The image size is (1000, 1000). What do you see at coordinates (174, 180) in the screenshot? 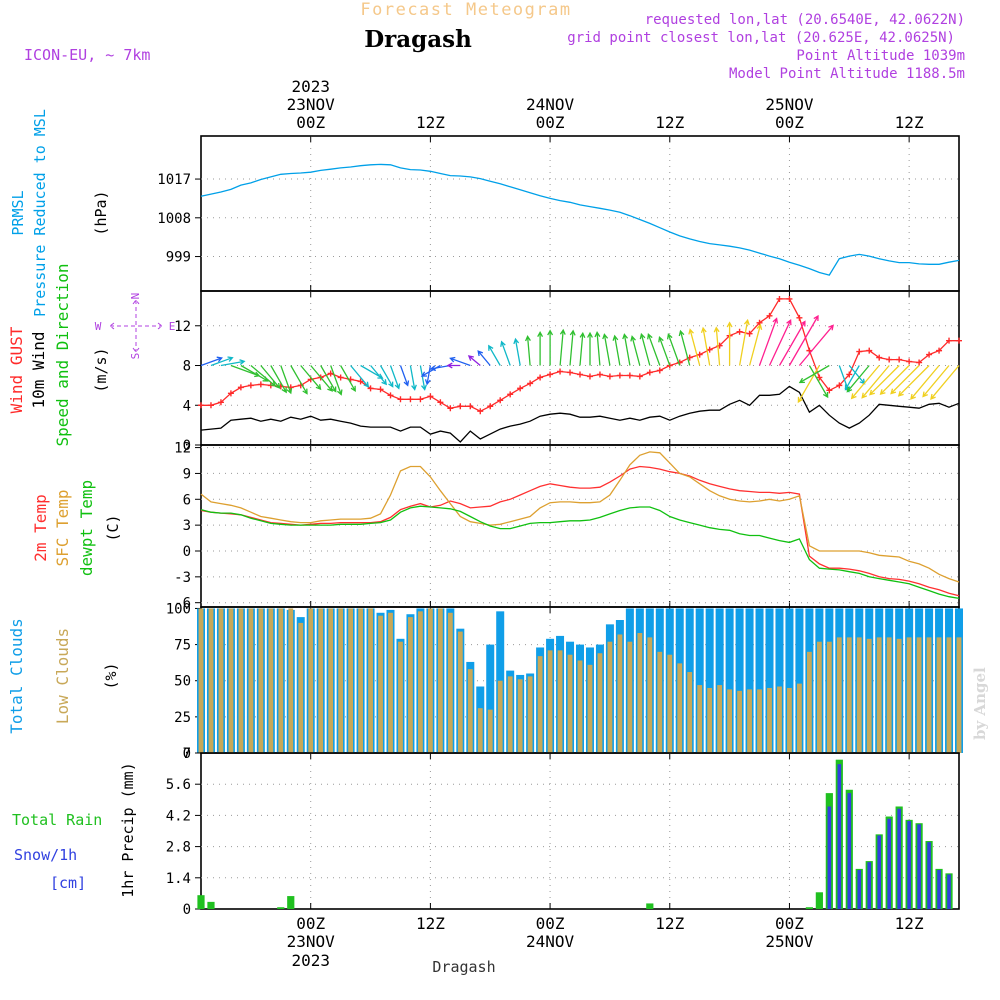
I see `y-tick-label: 1017` at bounding box center [174, 180].